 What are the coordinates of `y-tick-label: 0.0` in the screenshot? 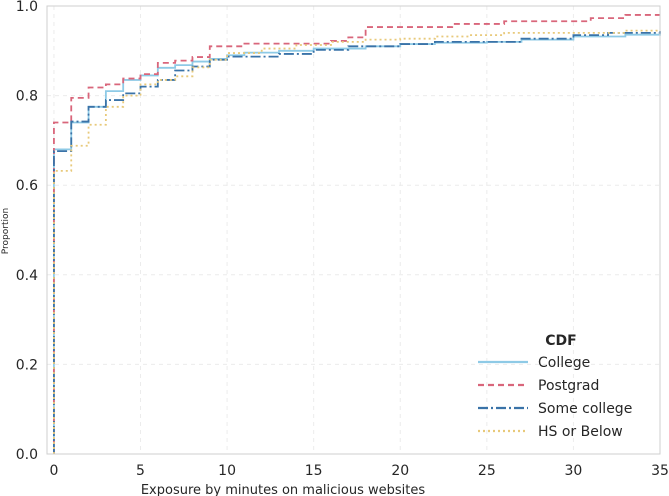 It's located at (27, 455).